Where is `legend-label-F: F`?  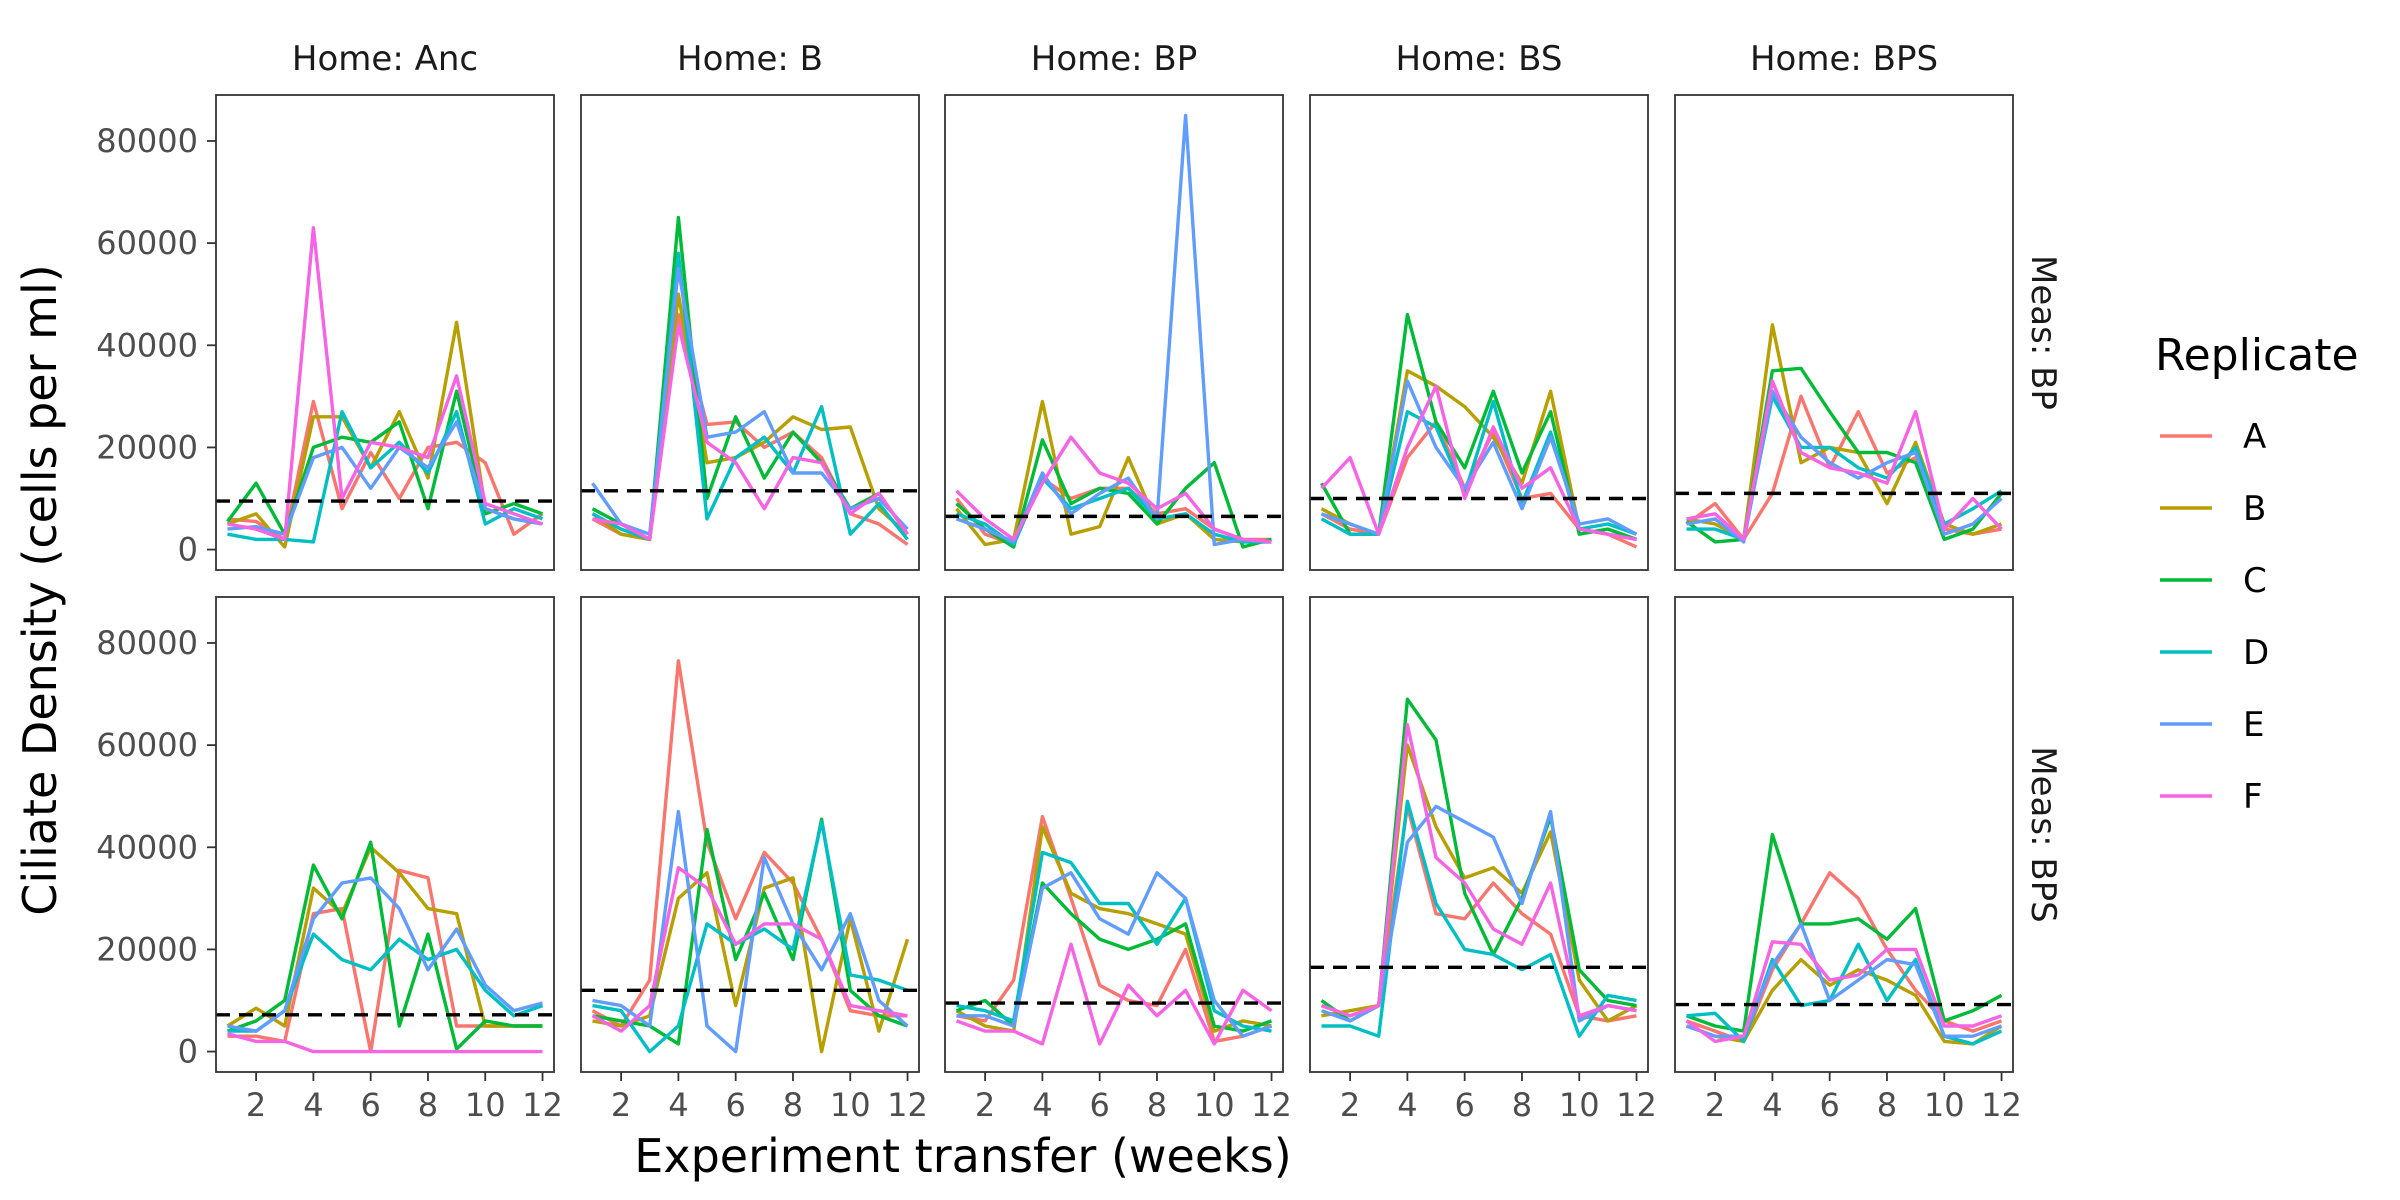
legend-label-F: F is located at coordinates (2253, 797).